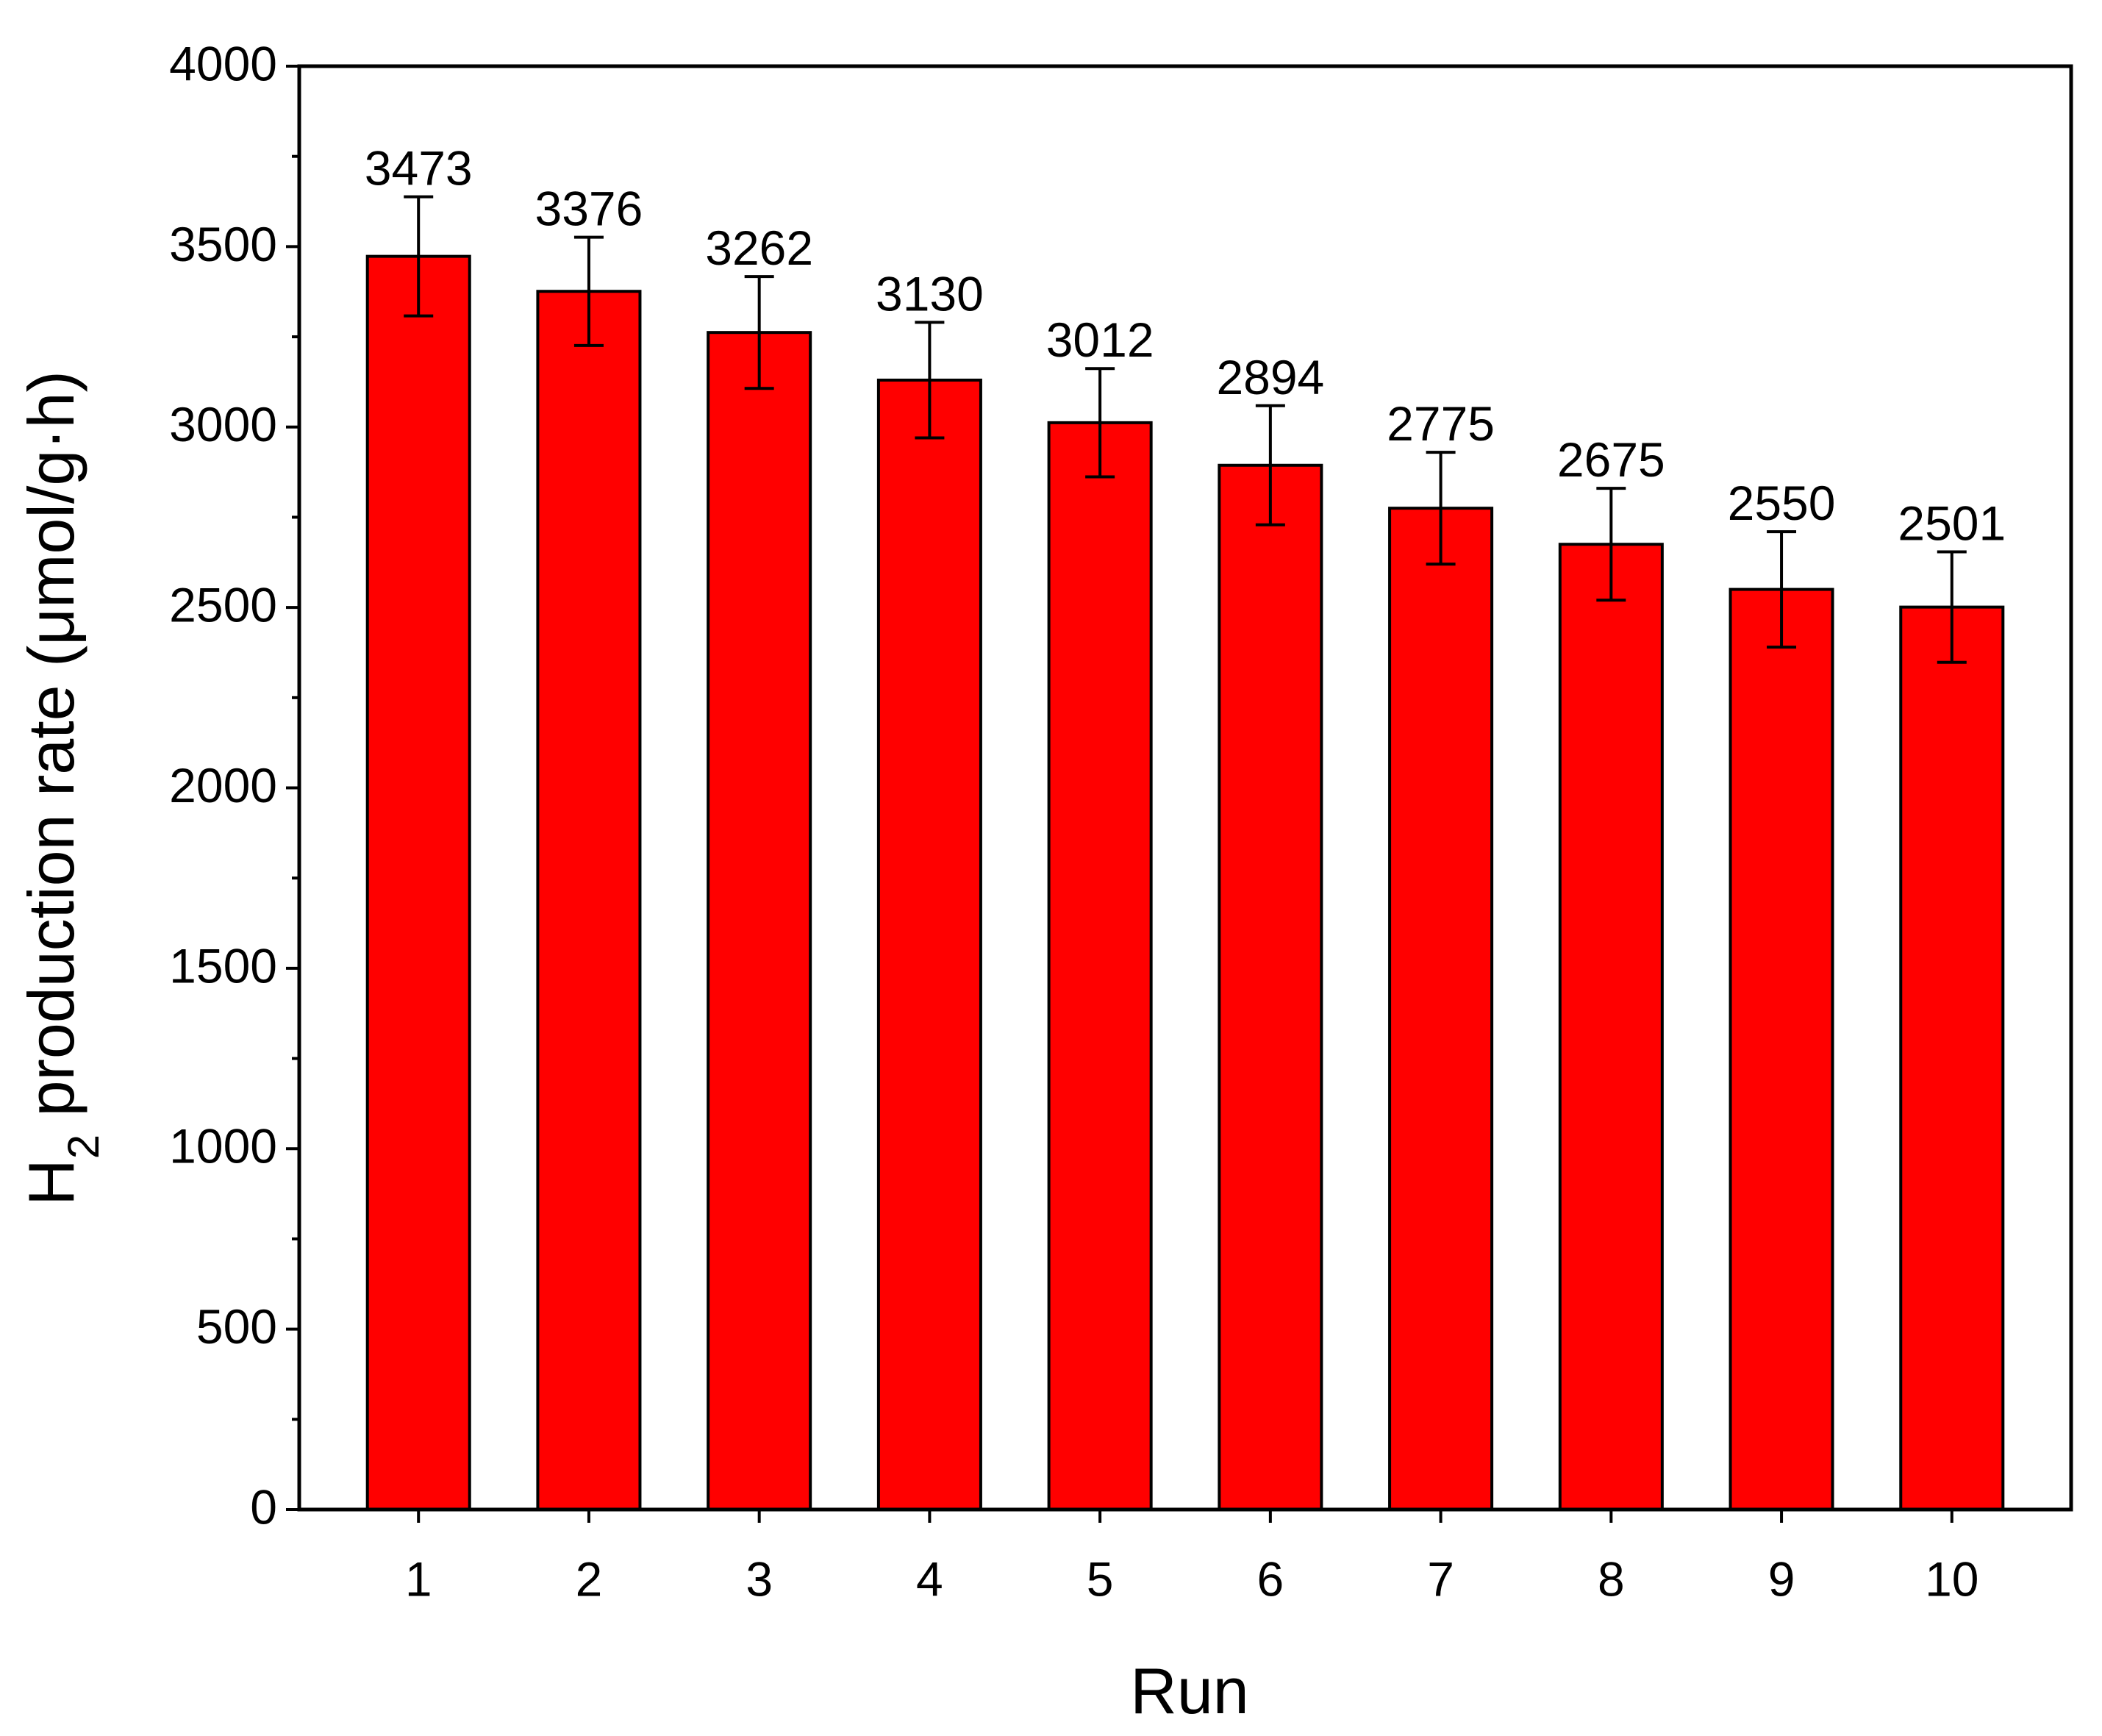 The width and height of the screenshot is (2102, 1736). Describe the element at coordinates (223, 605) in the screenshot. I see `y-tick-label: 2500` at that location.